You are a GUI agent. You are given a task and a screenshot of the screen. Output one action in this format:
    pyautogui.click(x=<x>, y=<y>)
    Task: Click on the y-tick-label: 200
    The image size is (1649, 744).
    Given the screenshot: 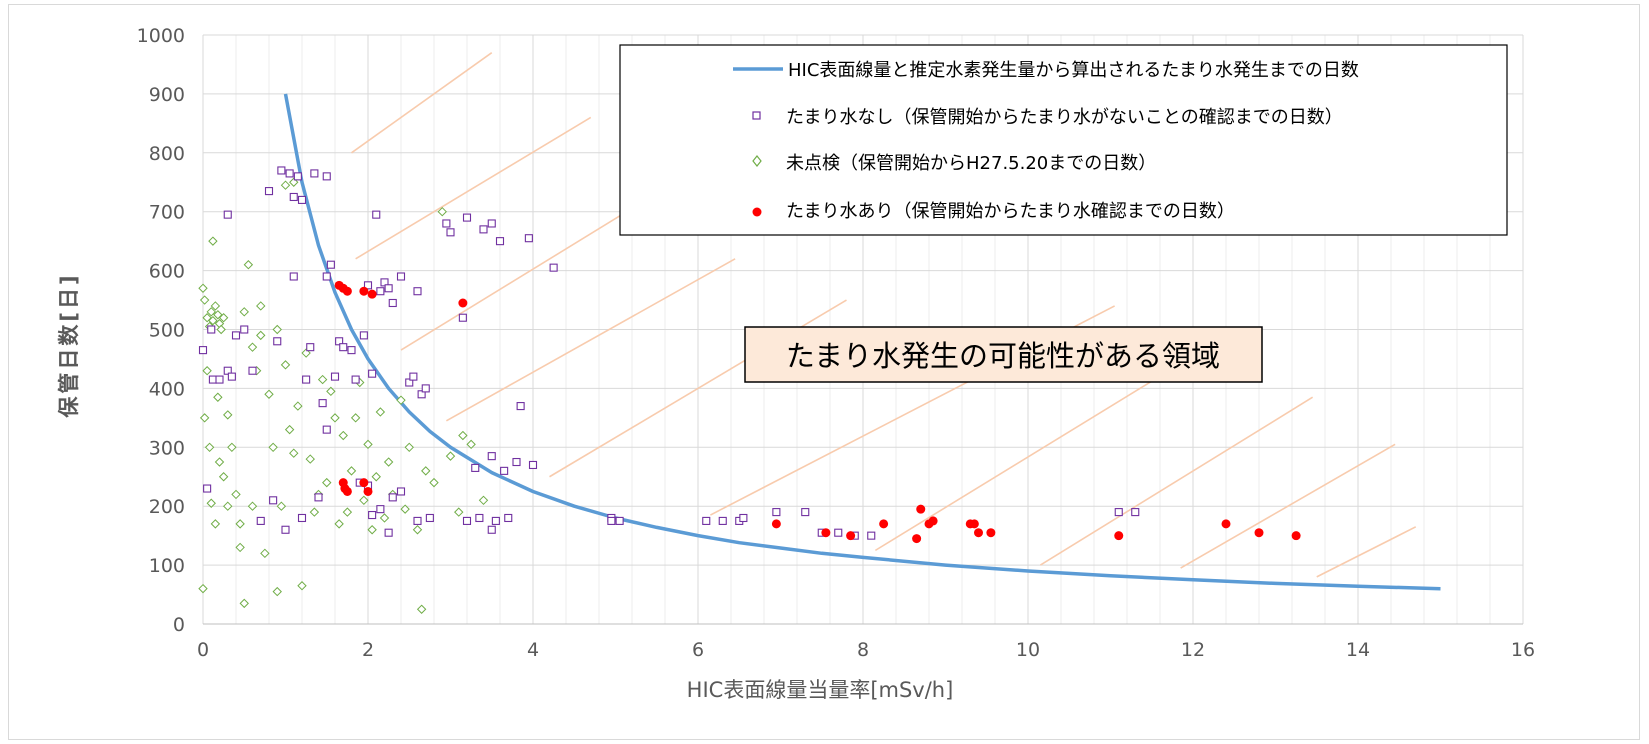 What is the action you would take?
    pyautogui.click(x=167, y=507)
    